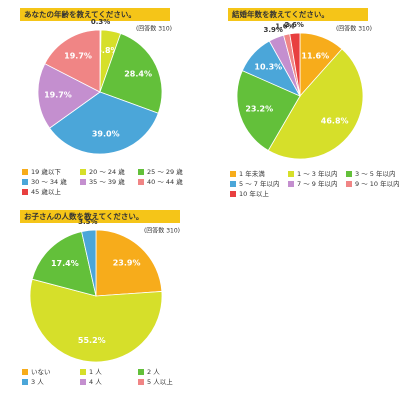  Describe the element at coordinates (92, 340) in the screenshot. I see `value-label: 55.2%` at that location.